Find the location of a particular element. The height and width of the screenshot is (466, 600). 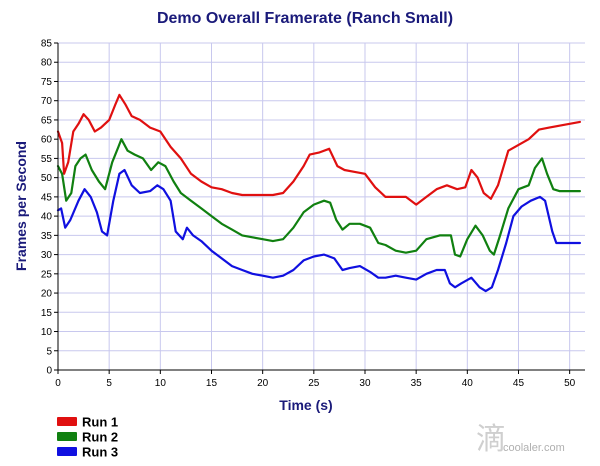

y-tick-label: 55 is located at coordinates (47, 159).